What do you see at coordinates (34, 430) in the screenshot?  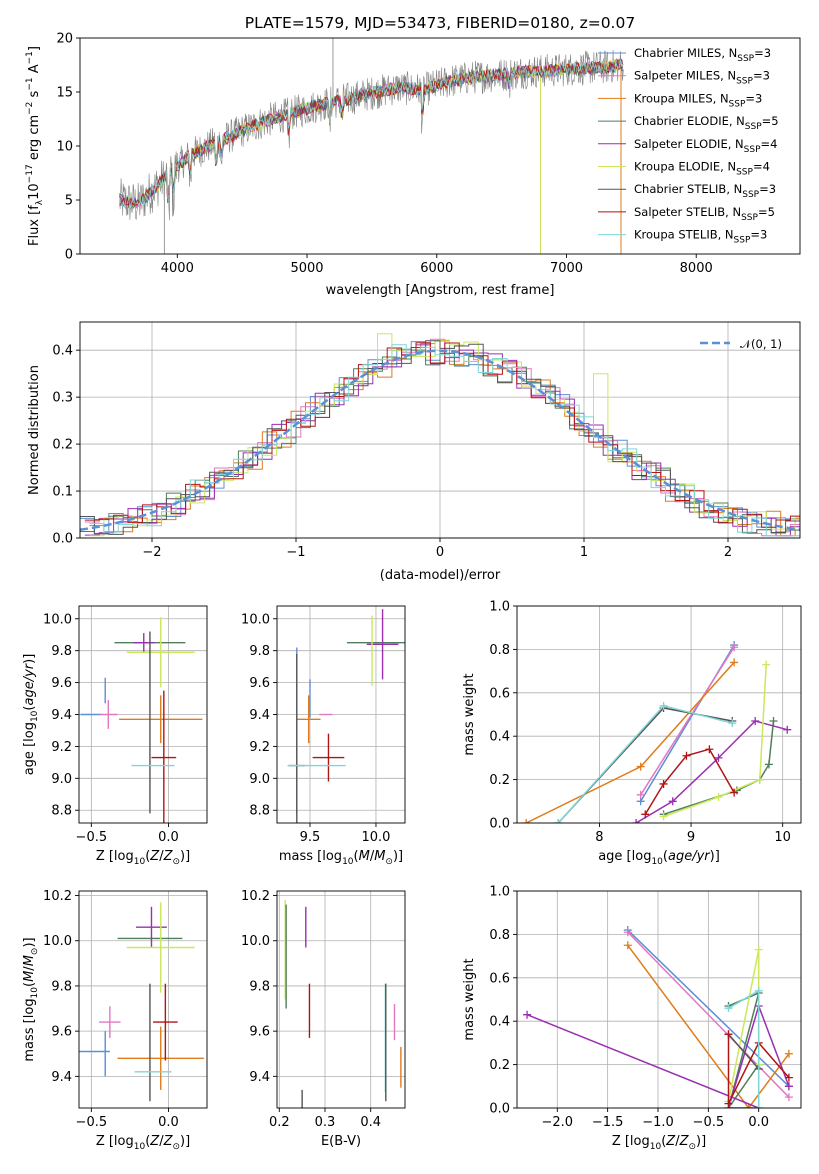 I see `y-axis-label: Normed distribution` at bounding box center [34, 430].